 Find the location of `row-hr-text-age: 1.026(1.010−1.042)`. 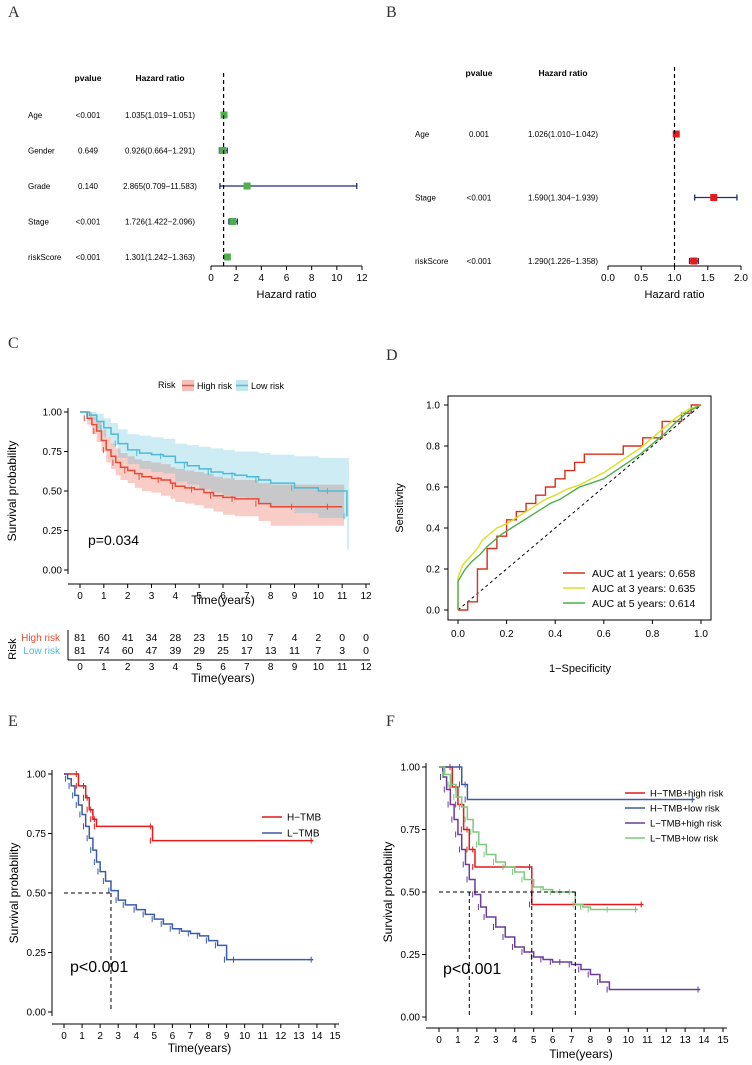

row-hr-text-age: 1.026(1.010−1.042) is located at coordinates (563, 134).